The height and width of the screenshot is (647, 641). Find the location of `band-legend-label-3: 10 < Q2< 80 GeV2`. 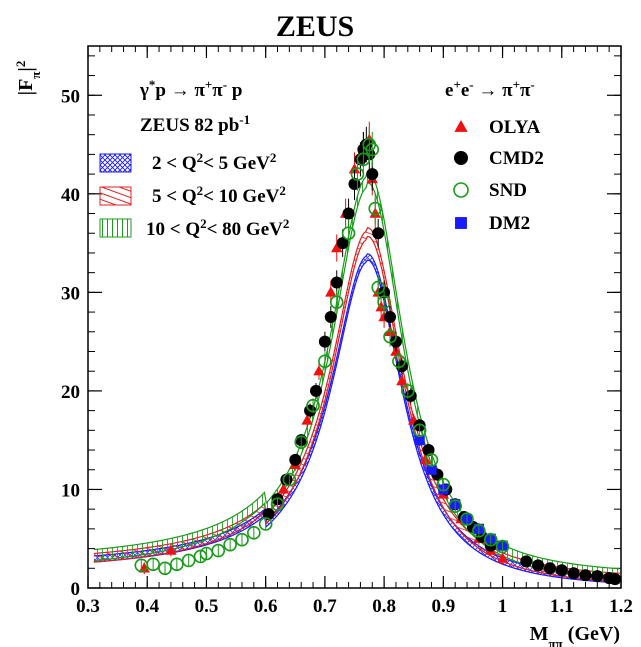

band-legend-label-3: 10 < Q2< 80 GeV2 is located at coordinates (217, 228).